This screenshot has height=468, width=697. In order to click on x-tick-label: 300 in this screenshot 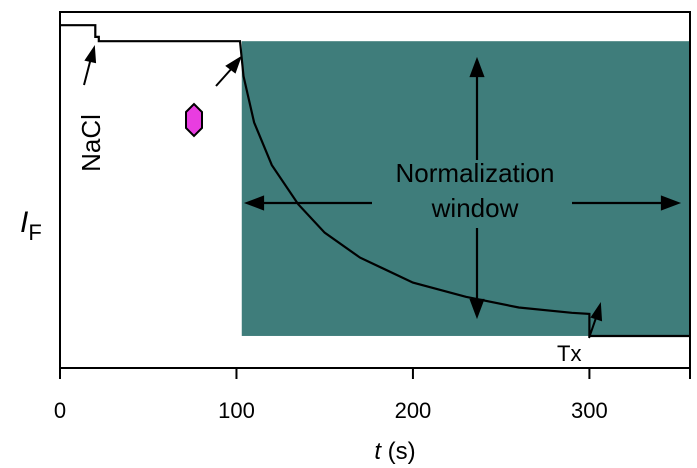, I will do `click(589, 410)`.